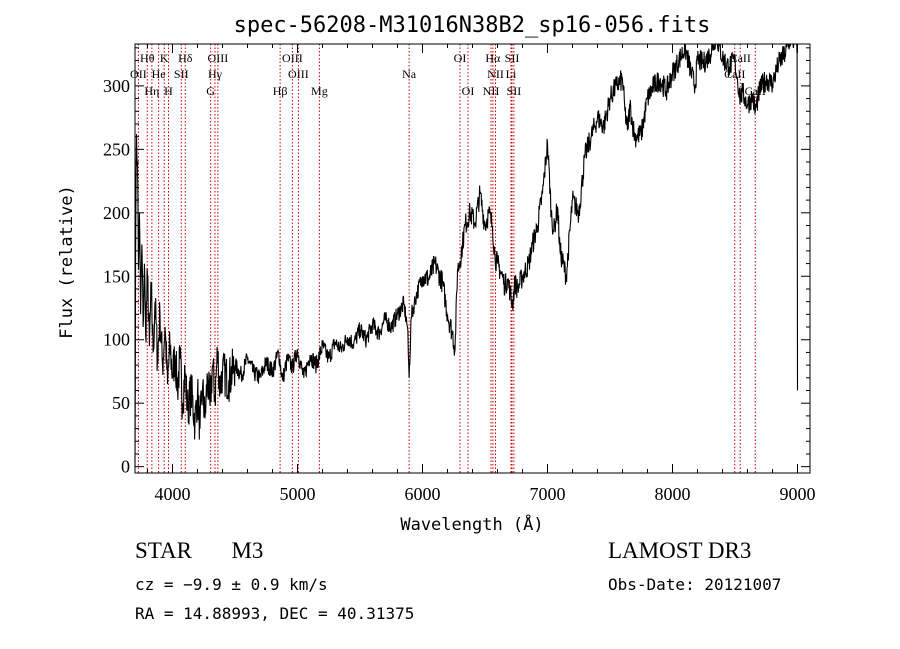 This screenshot has width=900, height=649. What do you see at coordinates (280, 91) in the screenshot?
I see `emission-line-label: Hβ` at bounding box center [280, 91].